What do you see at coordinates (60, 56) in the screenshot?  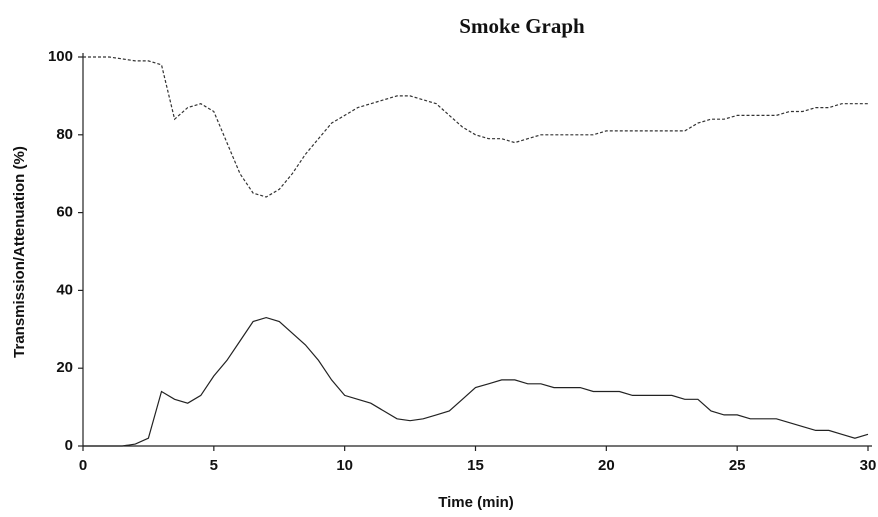 I see `y-tick-label: 100` at bounding box center [60, 56].